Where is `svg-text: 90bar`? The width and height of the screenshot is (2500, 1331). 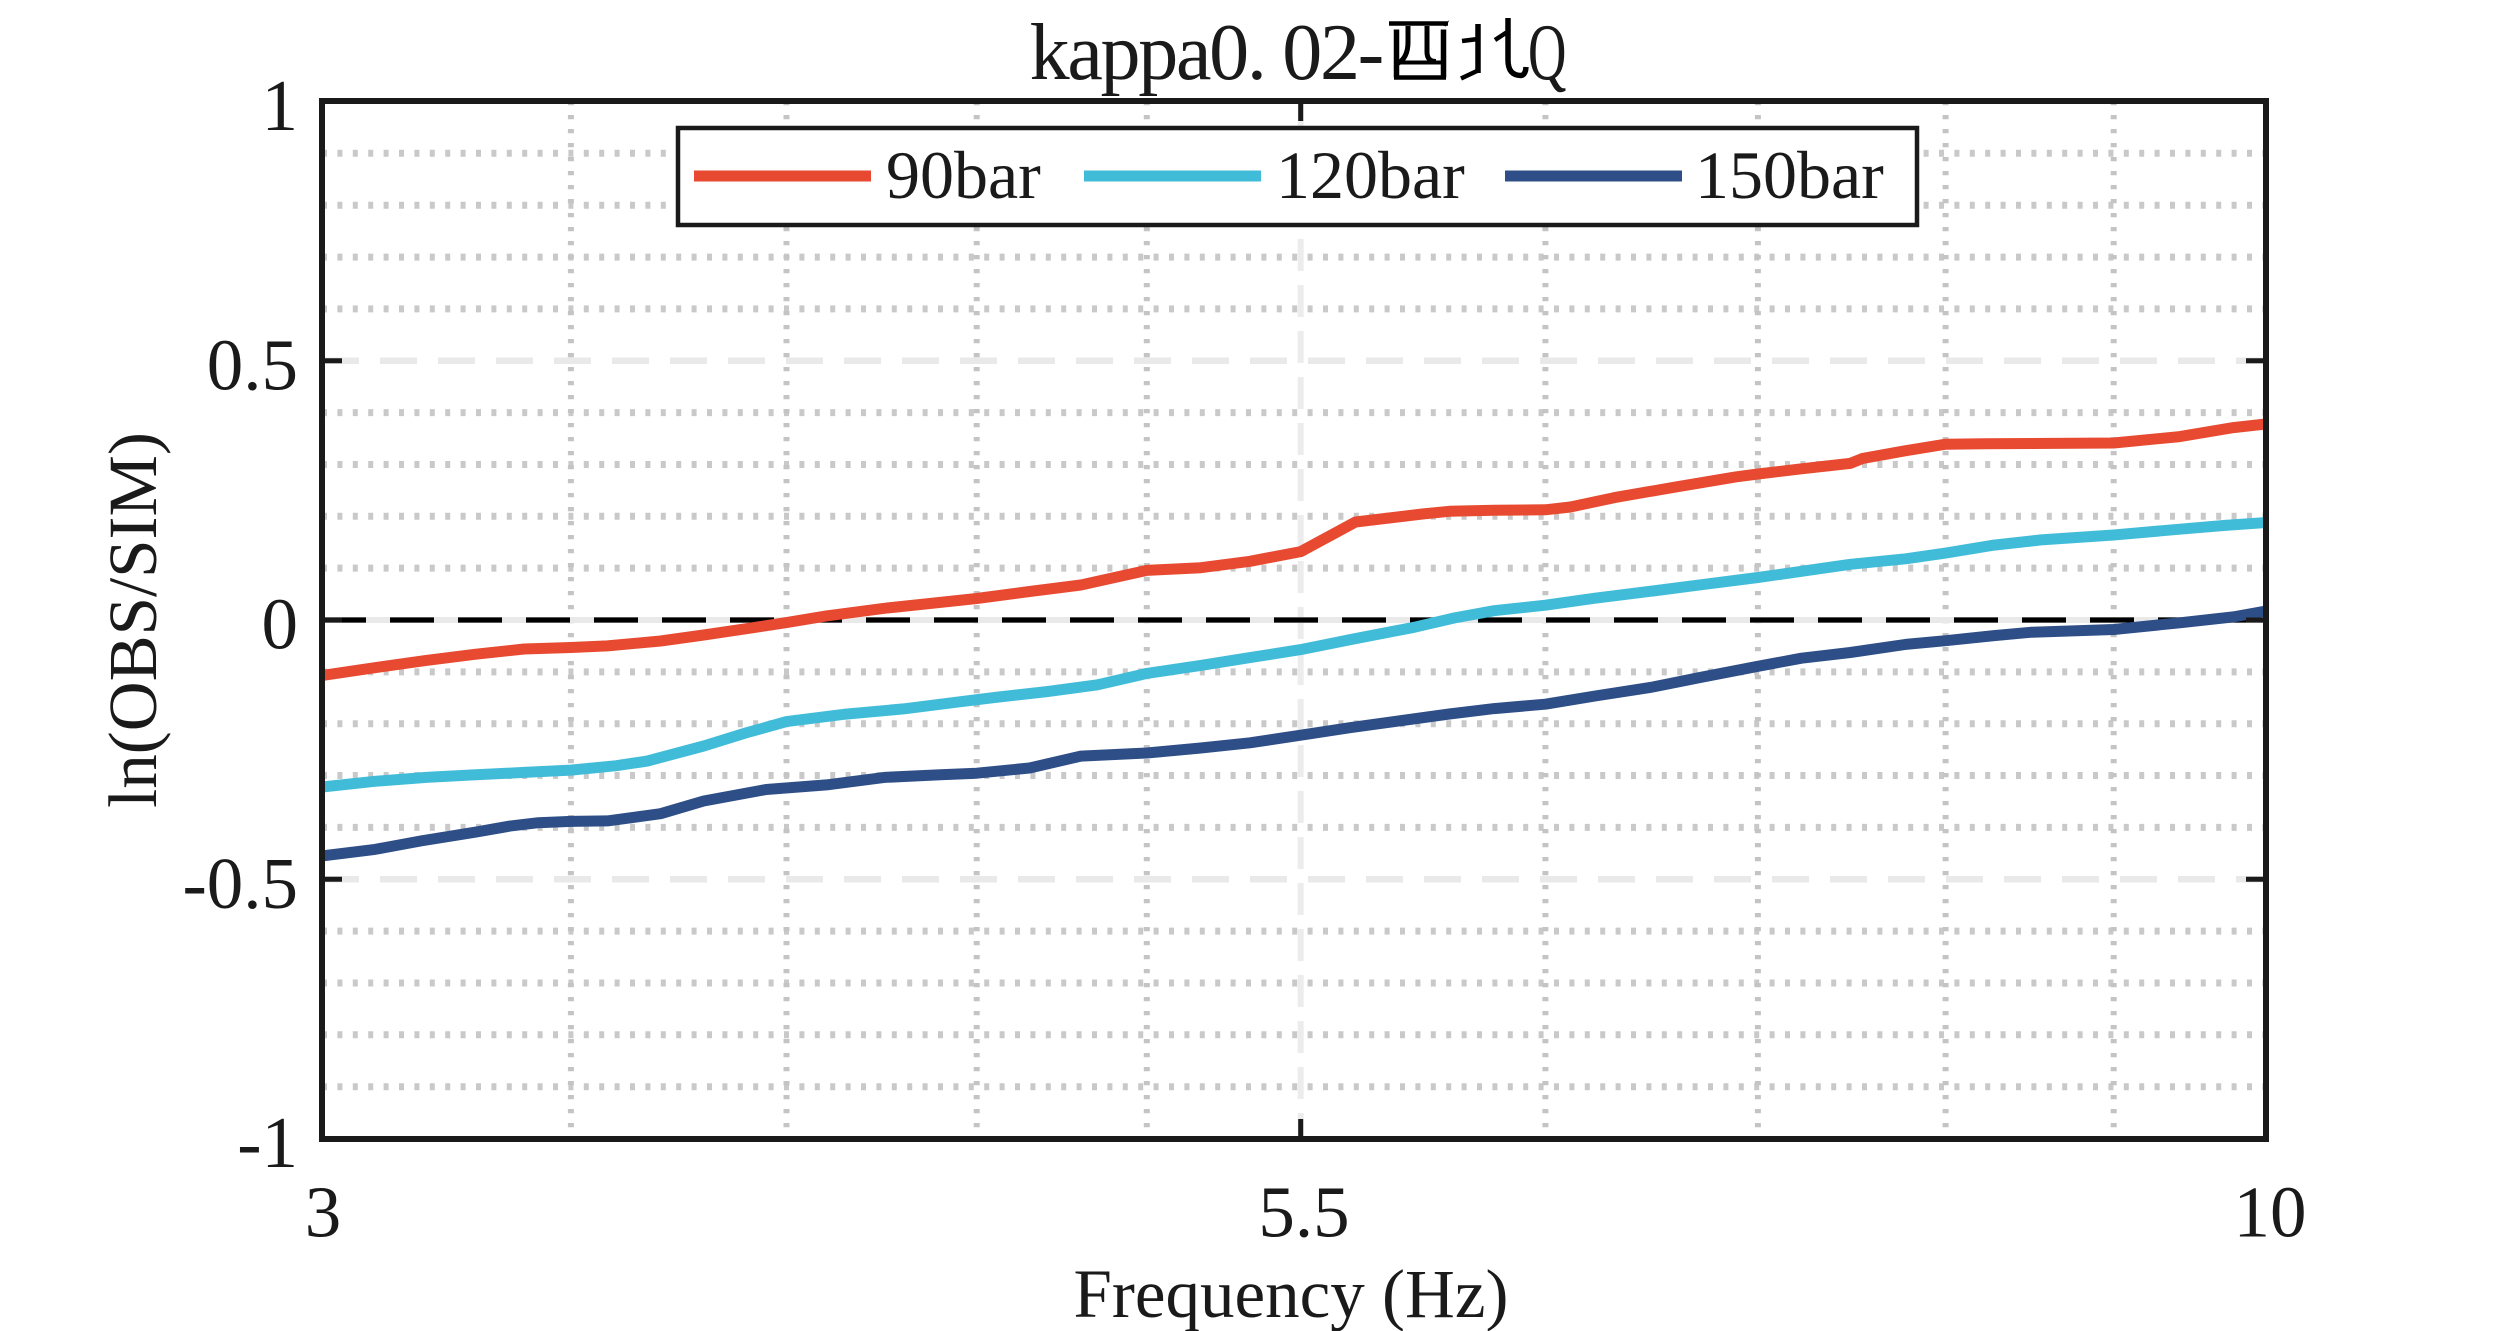
svg-text: 90bar is located at coordinates (963, 175).